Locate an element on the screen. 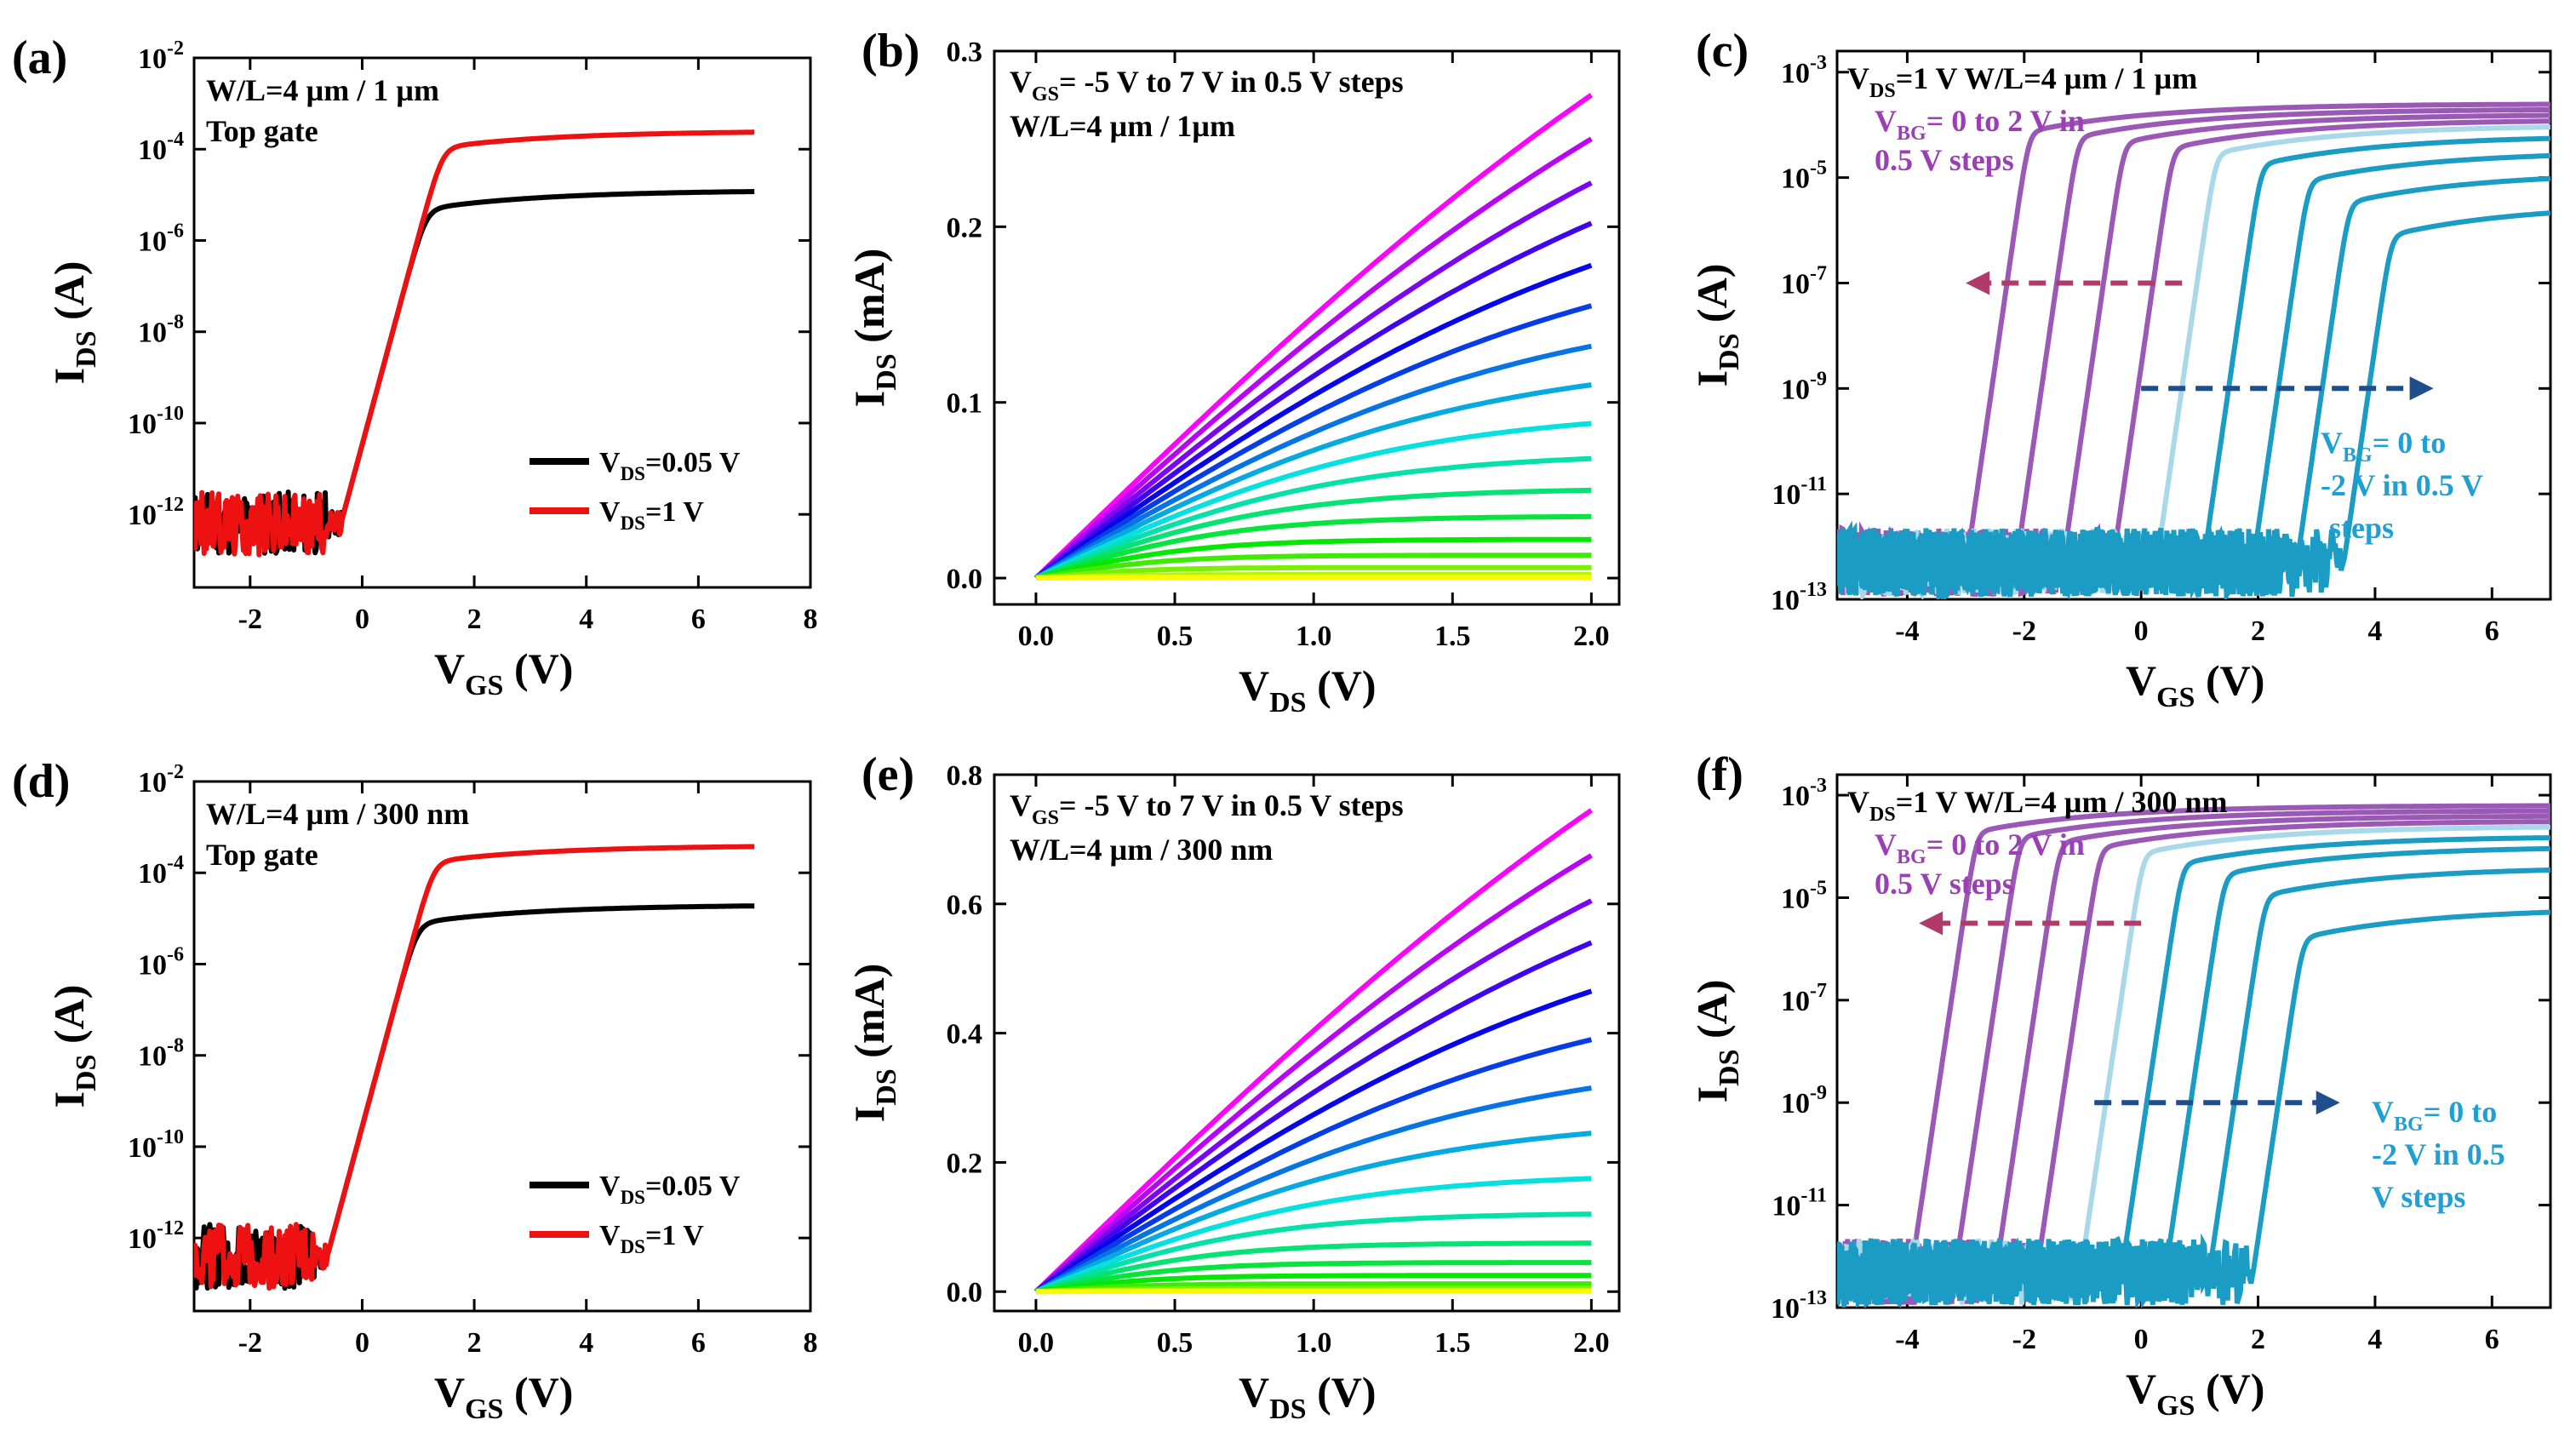  y-tick-label: 0.4 is located at coordinates (965, 1035).